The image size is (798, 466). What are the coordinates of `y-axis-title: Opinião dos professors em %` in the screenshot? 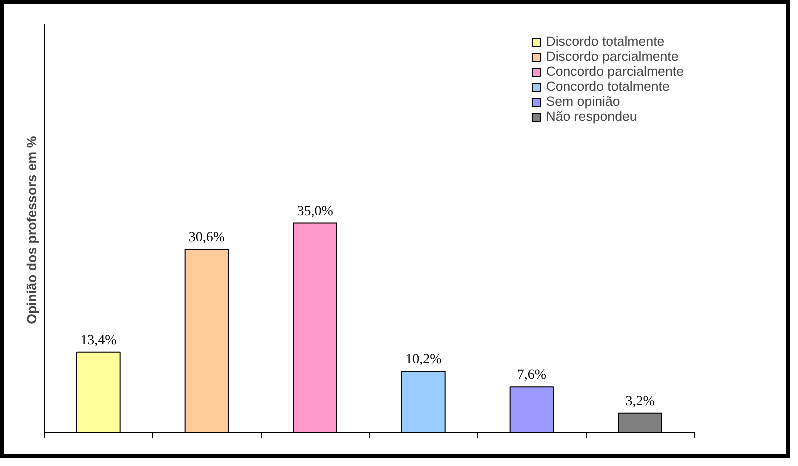 It's located at (32, 230).